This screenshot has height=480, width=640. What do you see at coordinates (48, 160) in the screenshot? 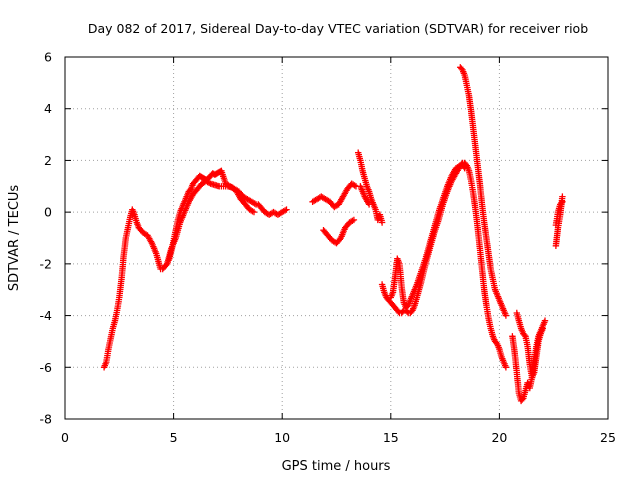
I see `y-tick-label: 2` at bounding box center [48, 160].